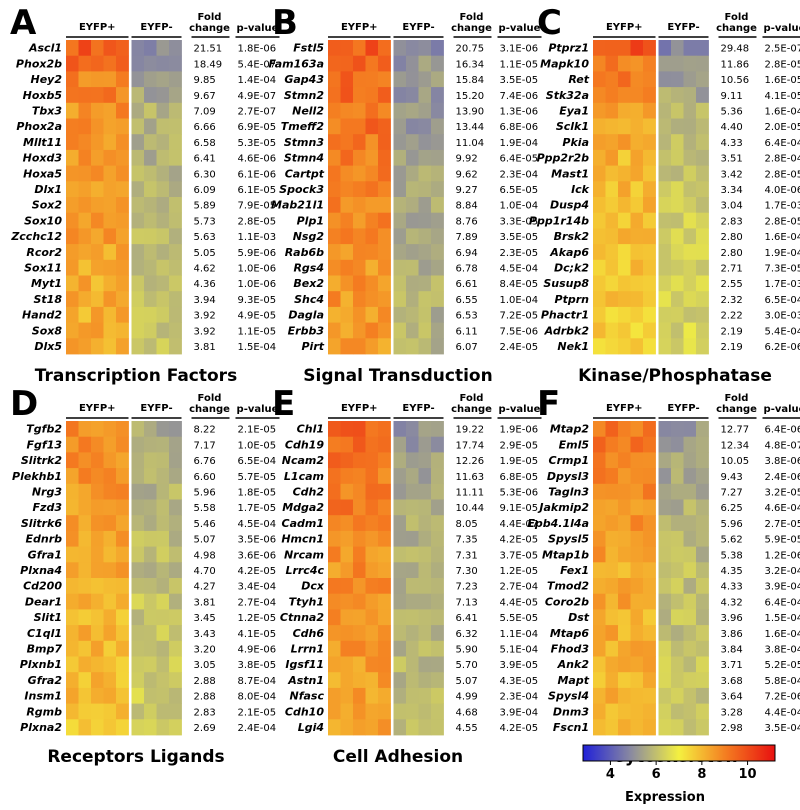  Describe the element at coordinates (565, 315) in the screenshot. I see `gene-label: Phactr1` at that location.